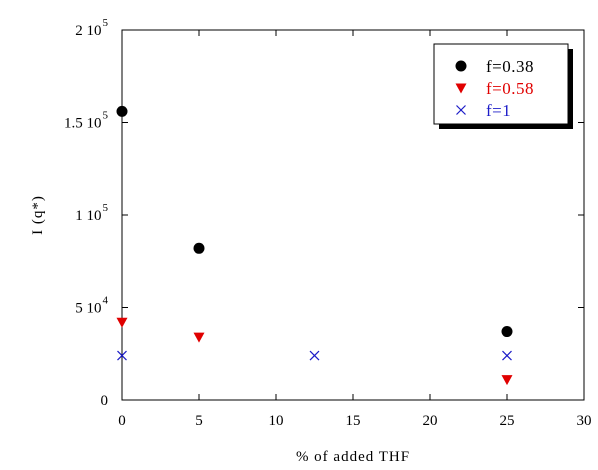 Image resolution: width=598 pixels, height=470 pixels. Describe the element at coordinates (507, 332) in the screenshot. I see `data-point-s0-p2` at that location.